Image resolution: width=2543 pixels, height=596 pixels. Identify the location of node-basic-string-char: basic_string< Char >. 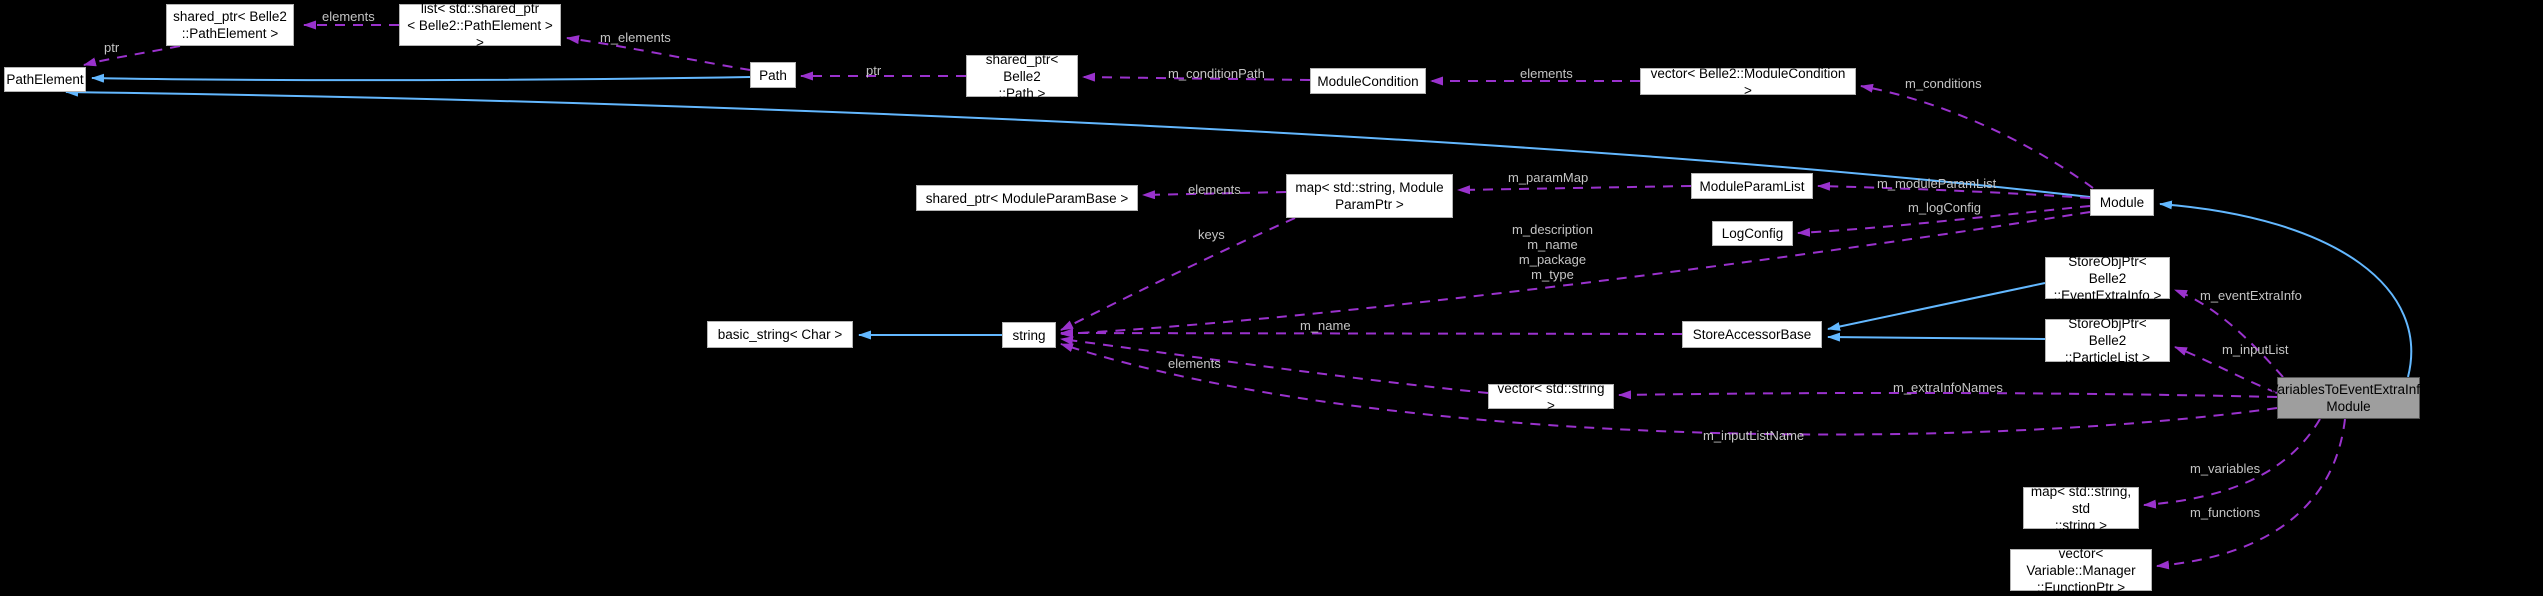
(780, 334).